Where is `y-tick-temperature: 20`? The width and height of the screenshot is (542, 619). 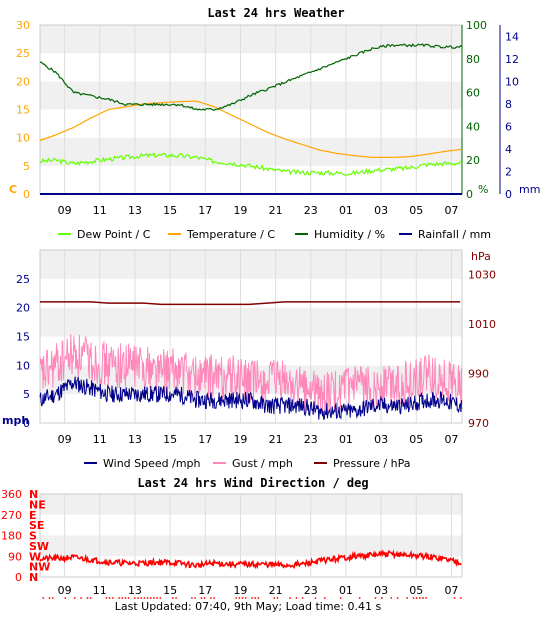 y-tick-temperature: 20 is located at coordinates (23, 81).